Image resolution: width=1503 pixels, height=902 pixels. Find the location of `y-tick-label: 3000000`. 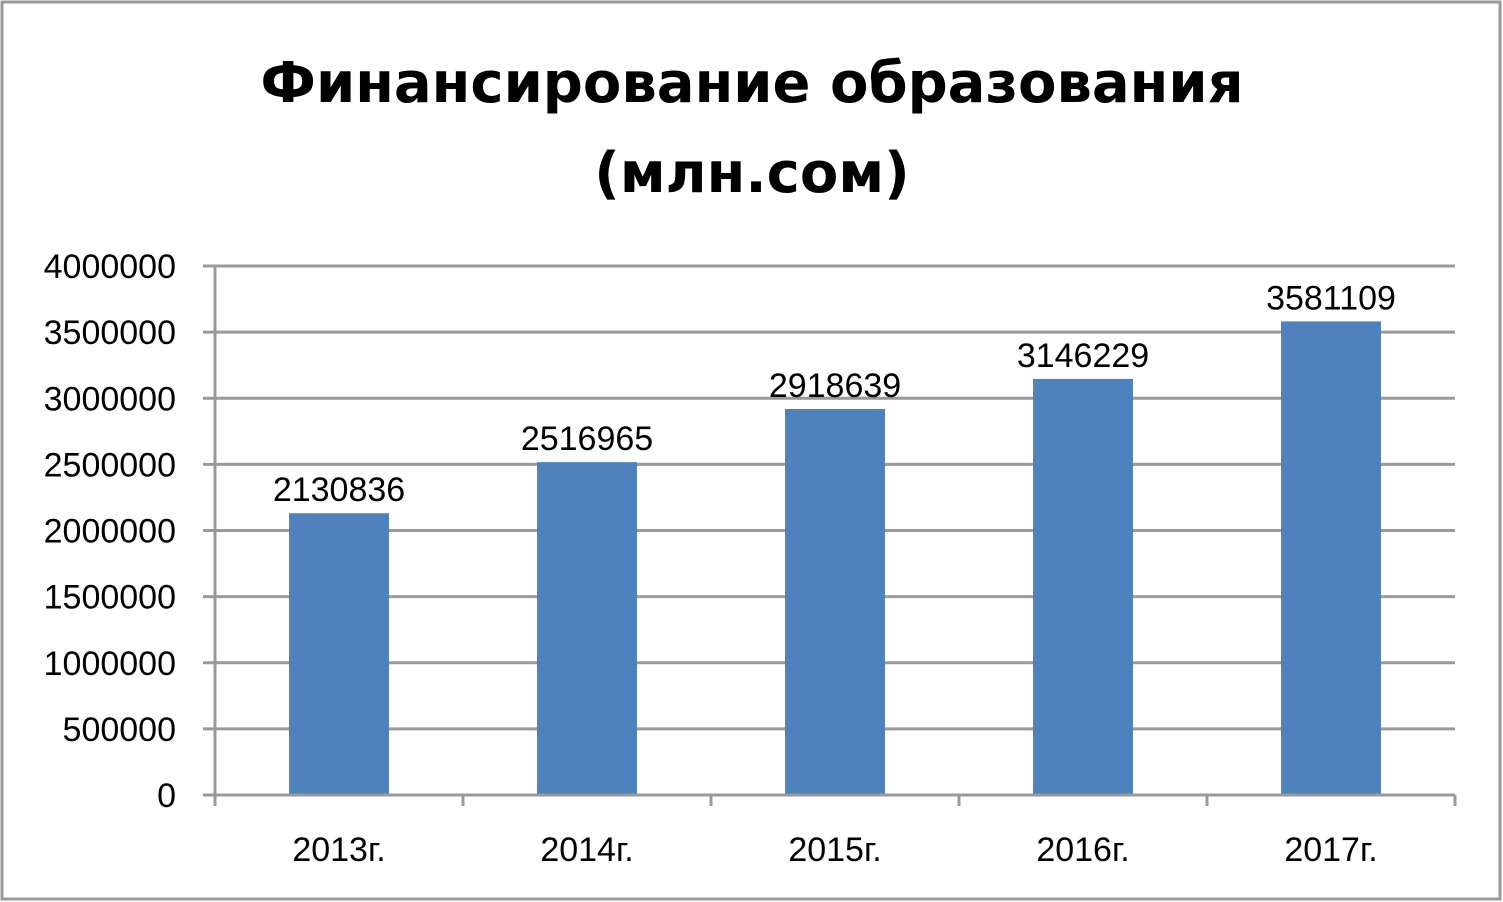

y-tick-label: 3000000 is located at coordinates (110, 399).